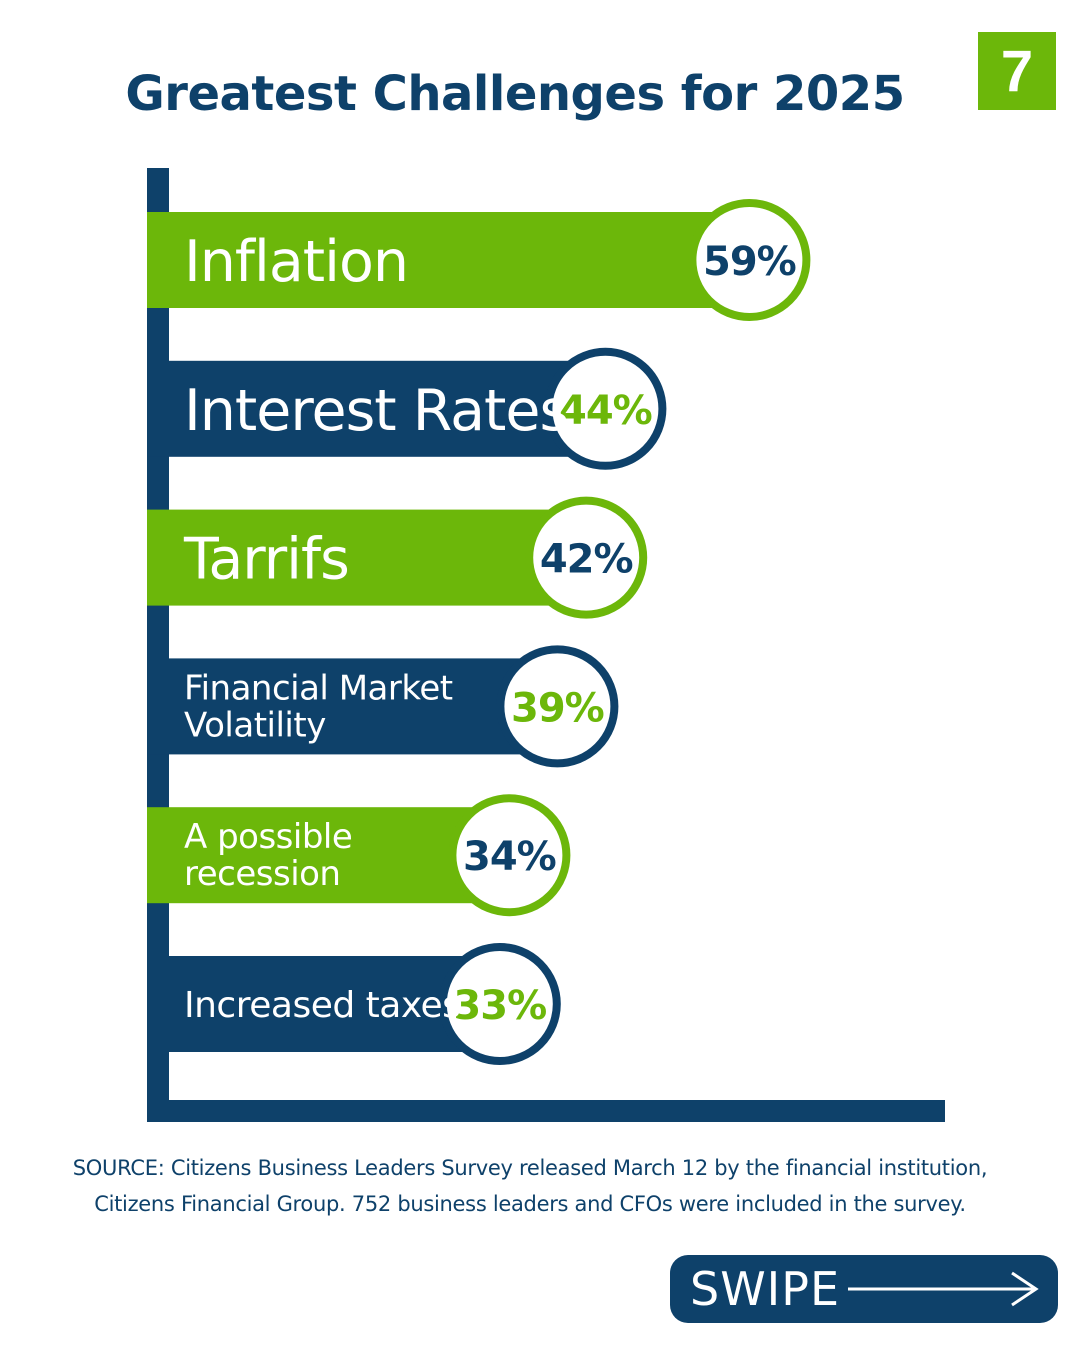  I want to click on arrow-right-icon, so click(943, 1289).